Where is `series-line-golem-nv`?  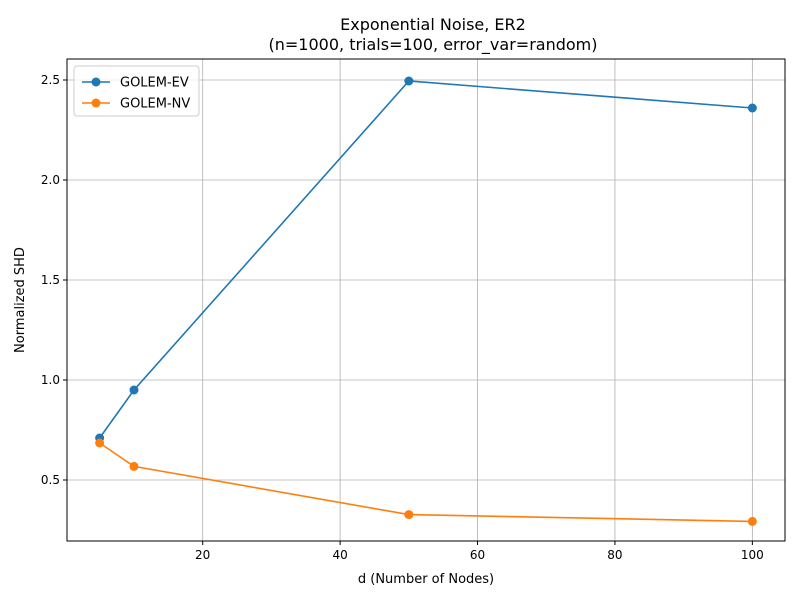
series-line-golem-nv is located at coordinates (426, 482).